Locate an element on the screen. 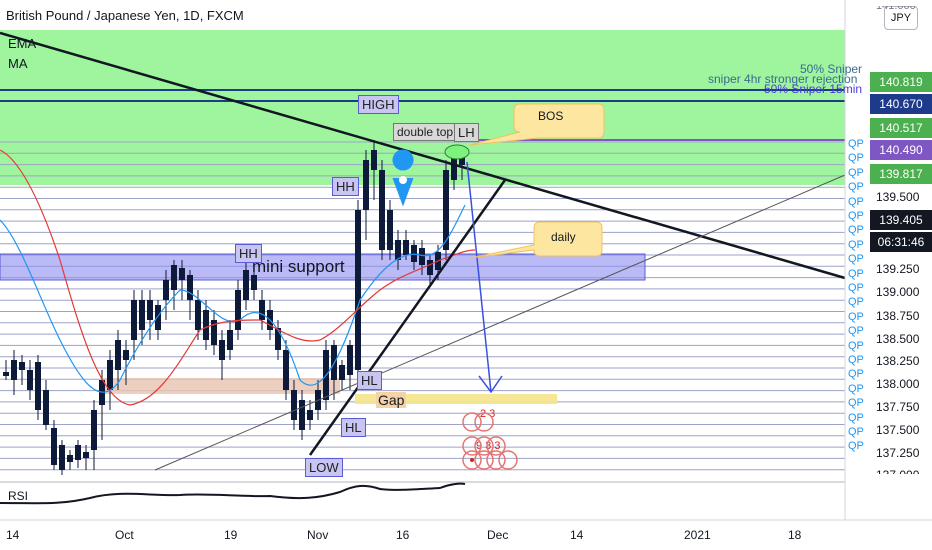 The height and width of the screenshot is (550, 932). hl-tag-1: HL is located at coordinates (369, 380).